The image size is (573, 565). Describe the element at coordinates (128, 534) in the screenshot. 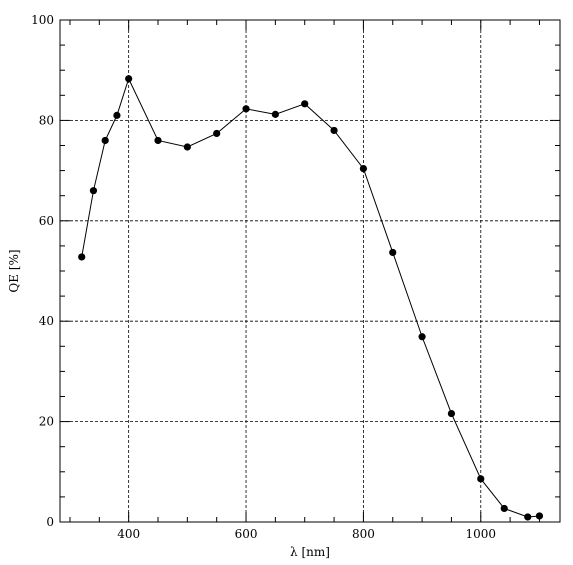

I see `x-tick-label: 400` at that location.